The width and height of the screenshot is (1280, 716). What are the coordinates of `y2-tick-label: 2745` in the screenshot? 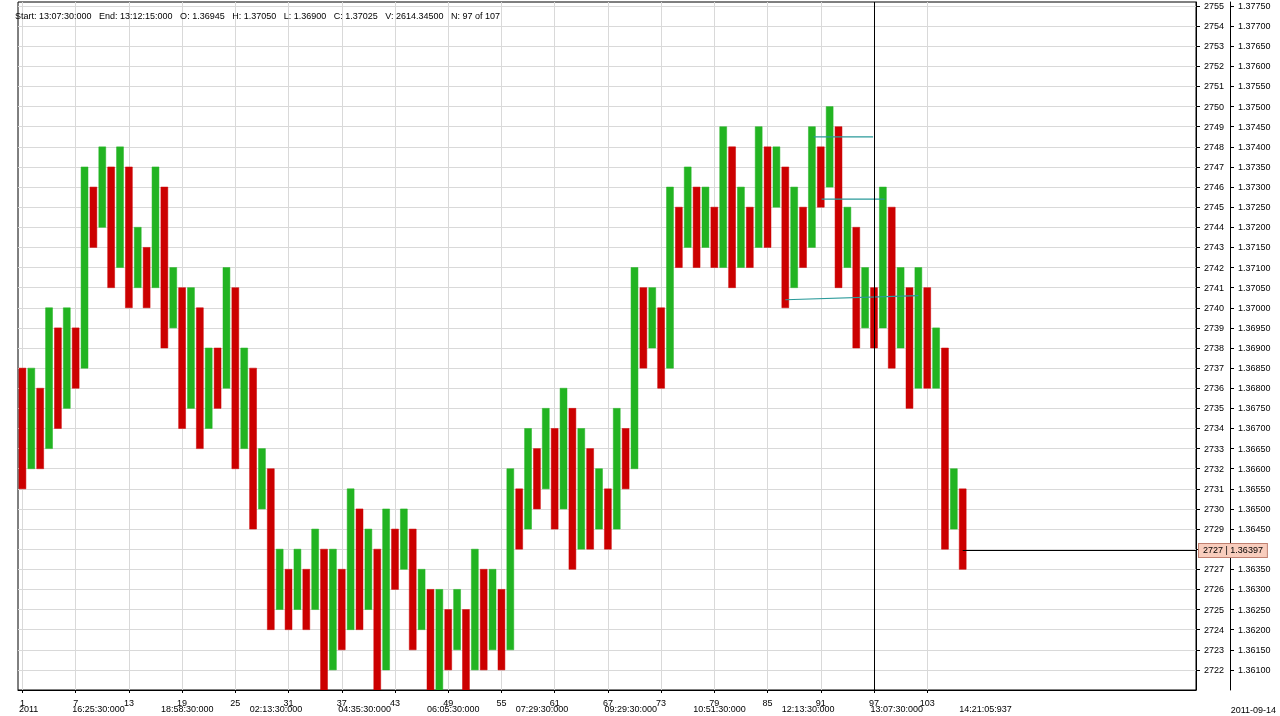 It's located at (1214, 207).